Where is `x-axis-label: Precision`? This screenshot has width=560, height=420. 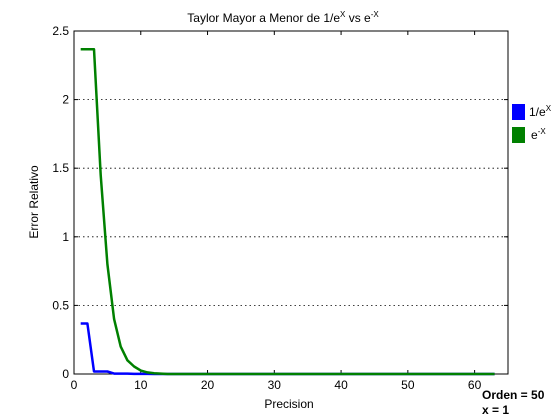 x-axis-label: Precision is located at coordinates (288, 404).